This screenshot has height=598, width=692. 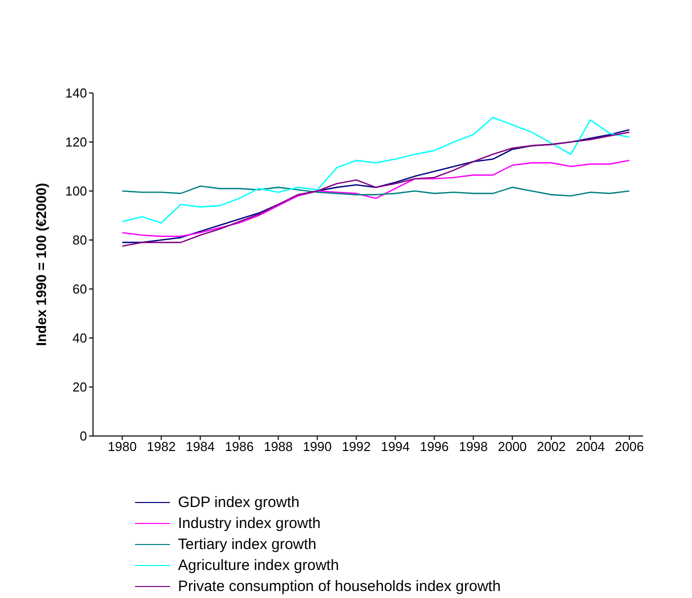 What do you see at coordinates (317, 446) in the screenshot?
I see `x-tick-label: 1990` at bounding box center [317, 446].